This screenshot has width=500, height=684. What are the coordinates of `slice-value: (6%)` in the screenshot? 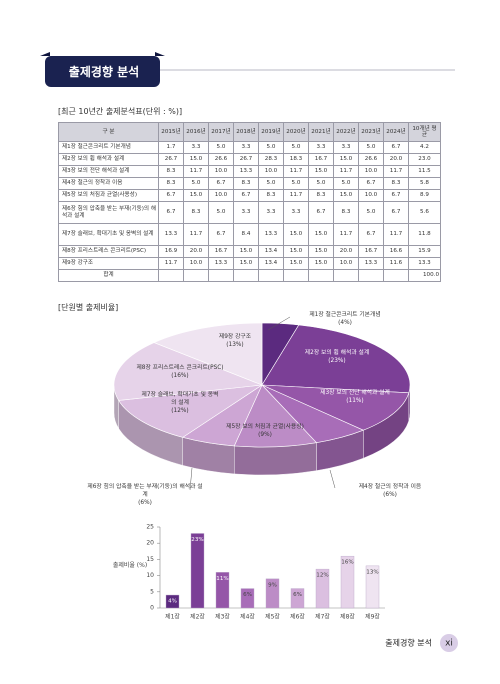 It's located at (145, 502).